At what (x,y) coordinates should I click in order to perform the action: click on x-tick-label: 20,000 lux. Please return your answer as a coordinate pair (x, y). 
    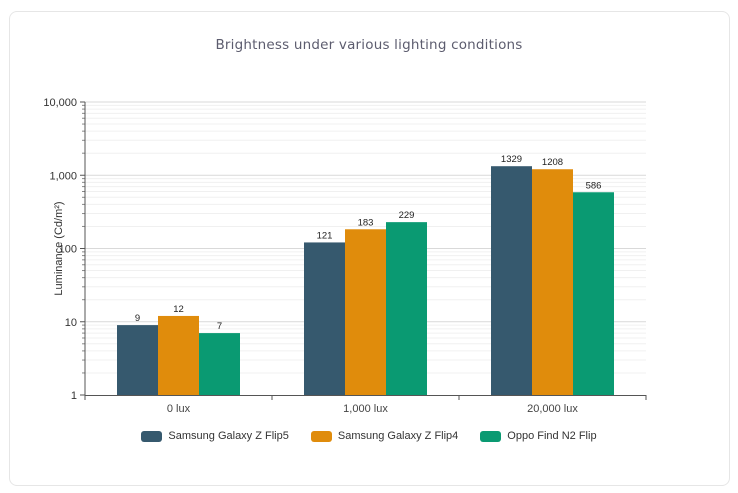
    Looking at the image, I should click on (552, 409).